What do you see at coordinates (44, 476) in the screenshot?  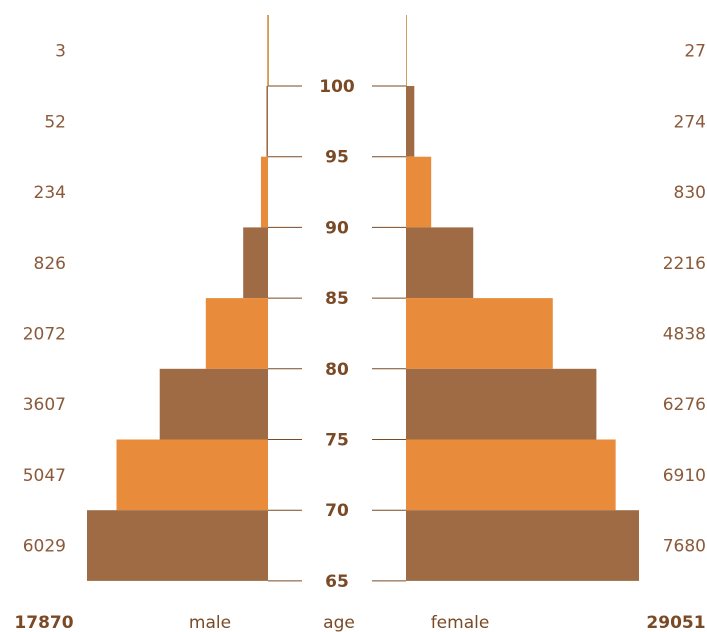 I see `male-value-70-74: 5047` at bounding box center [44, 476].